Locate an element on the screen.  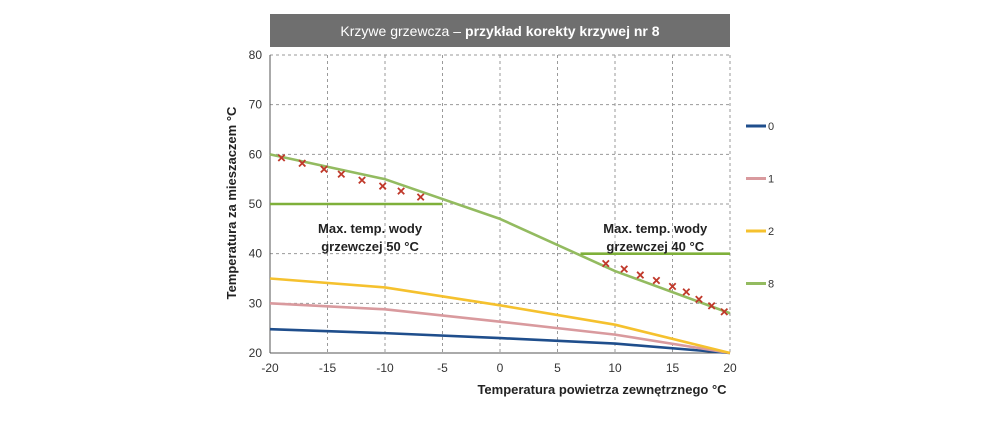
y-tick-label: 20 is located at coordinates (256, 353).